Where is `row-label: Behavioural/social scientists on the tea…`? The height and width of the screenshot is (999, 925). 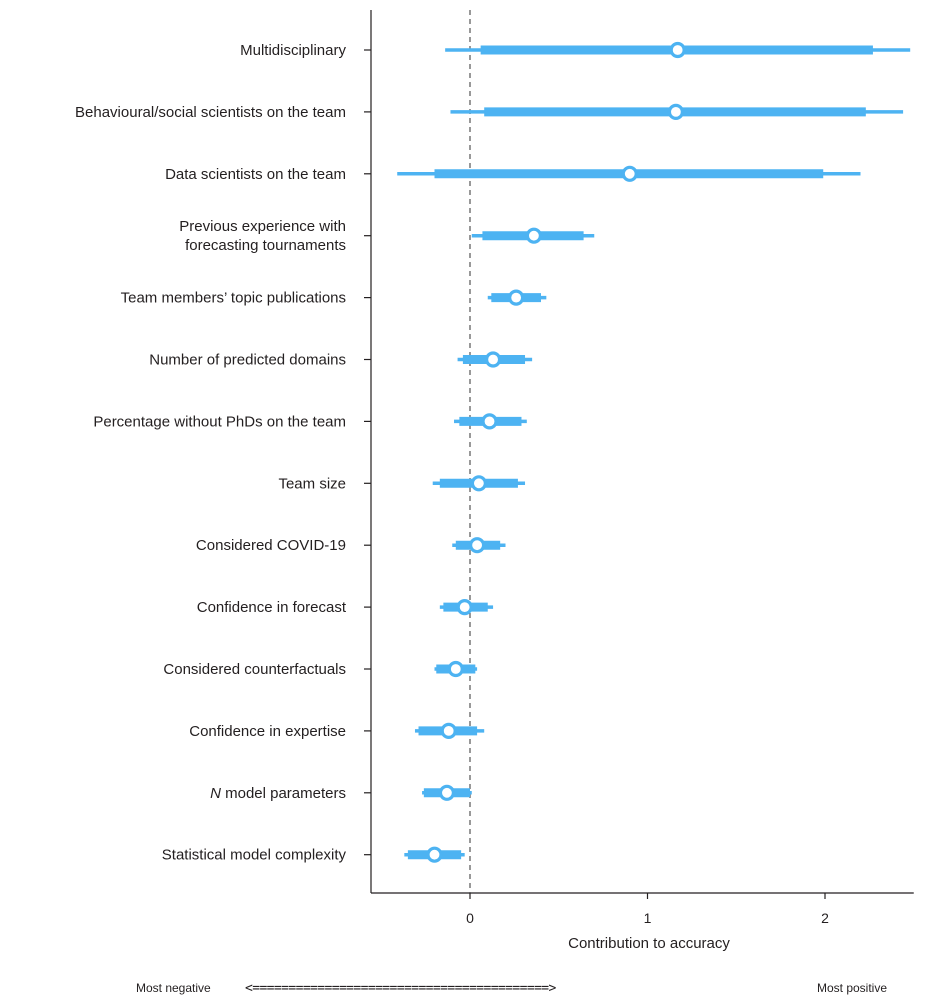 row-label: Behavioural/social scientists on the tea… is located at coordinates (210, 112).